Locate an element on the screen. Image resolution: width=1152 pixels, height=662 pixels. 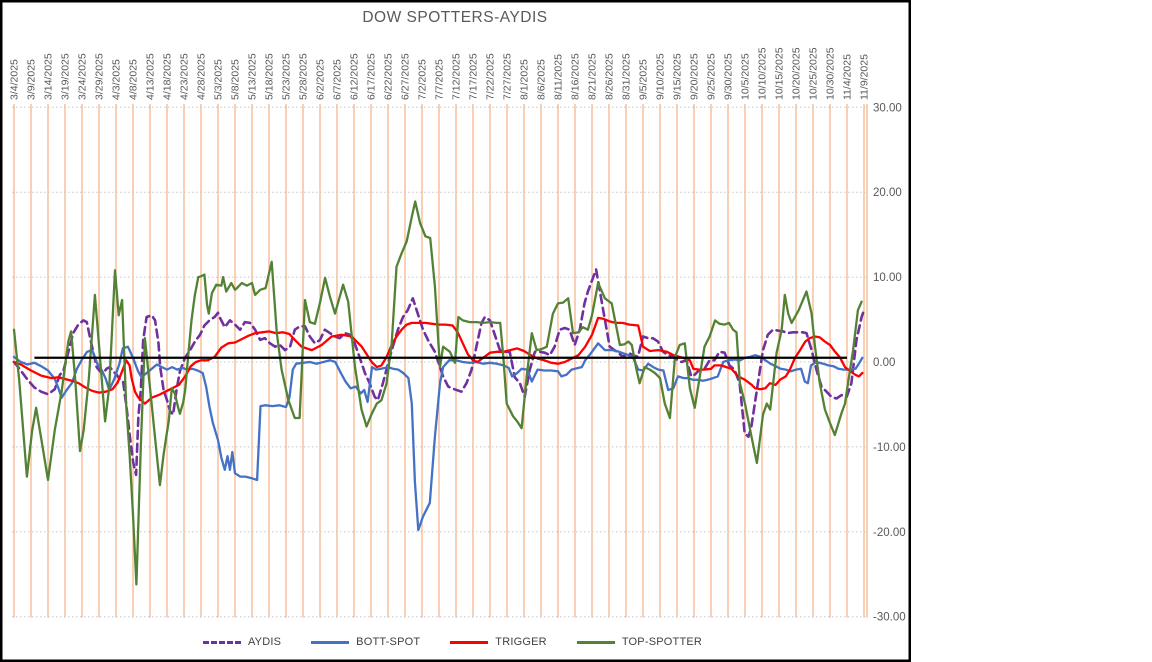
x-axis-label: 3/29/2025 is located at coordinates (100, 76).